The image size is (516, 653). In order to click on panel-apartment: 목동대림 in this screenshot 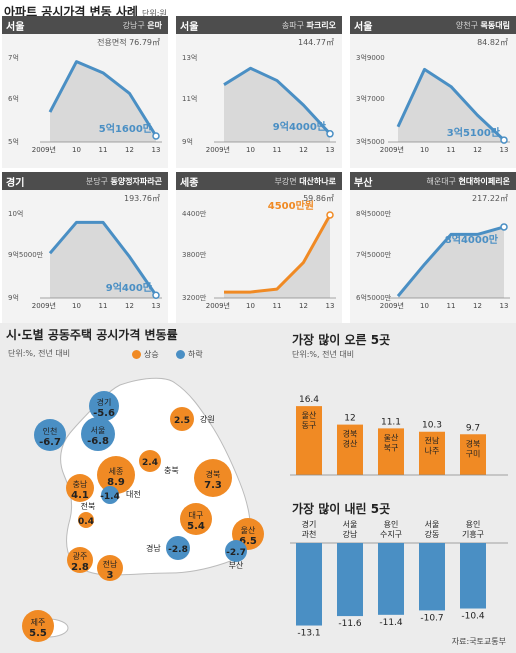, I will do `click(495, 25)`.